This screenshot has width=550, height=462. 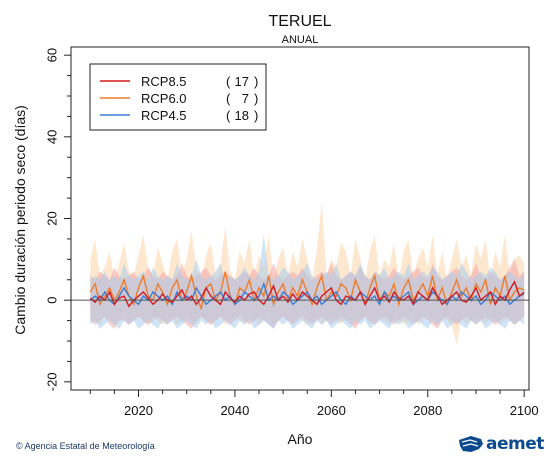 I want to click on x-tick-label: 2060, so click(x=331, y=410).